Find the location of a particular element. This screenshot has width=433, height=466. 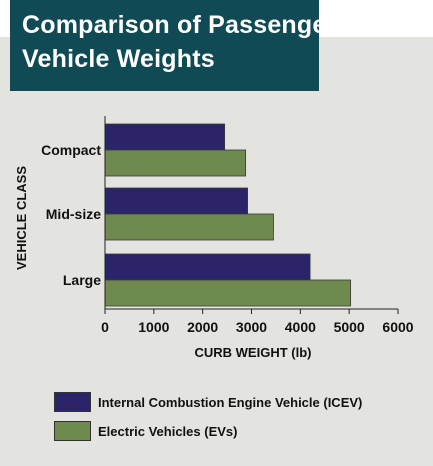

bar-ev-large is located at coordinates (228, 293).